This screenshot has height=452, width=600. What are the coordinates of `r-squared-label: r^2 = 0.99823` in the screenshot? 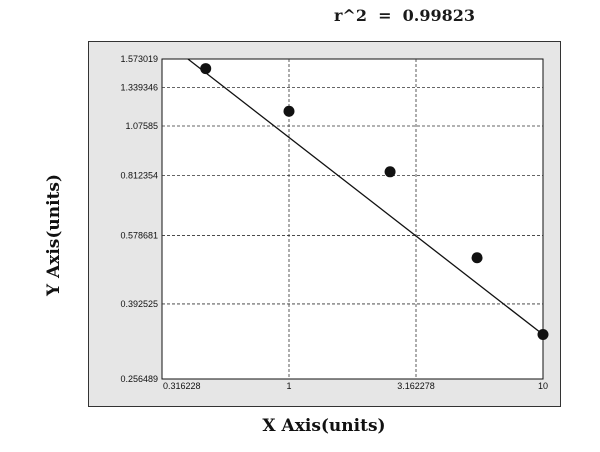 It's located at (405, 15).